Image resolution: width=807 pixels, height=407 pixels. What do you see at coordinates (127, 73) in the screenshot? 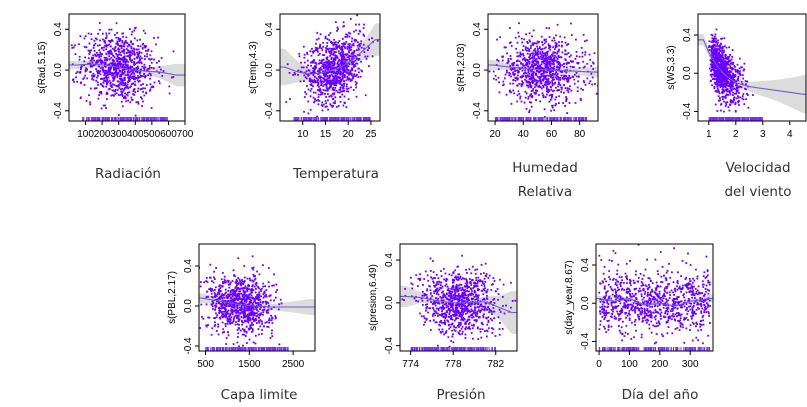
I see `confidence-band` at bounding box center [127, 73].